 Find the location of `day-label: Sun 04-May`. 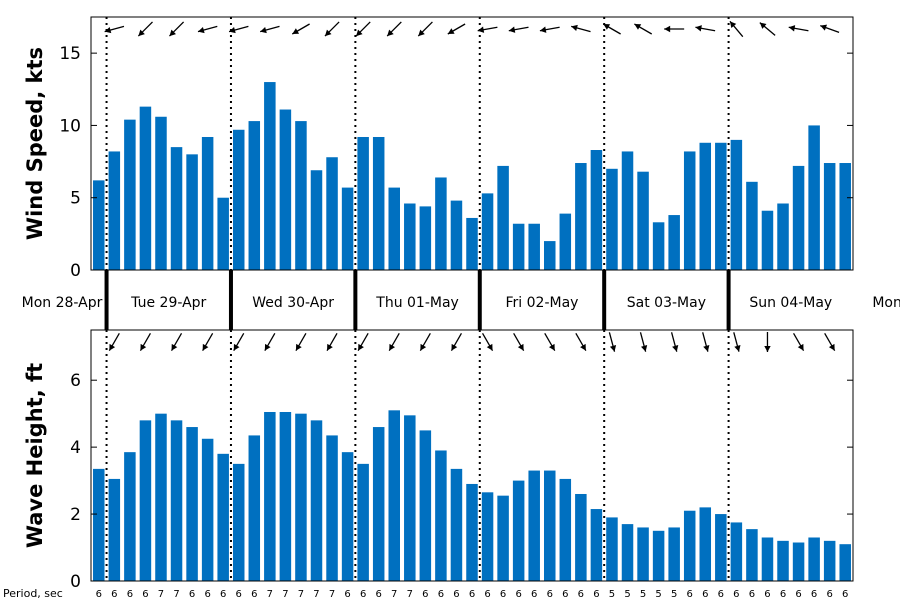

day-label: Sun 04-May is located at coordinates (790, 303).